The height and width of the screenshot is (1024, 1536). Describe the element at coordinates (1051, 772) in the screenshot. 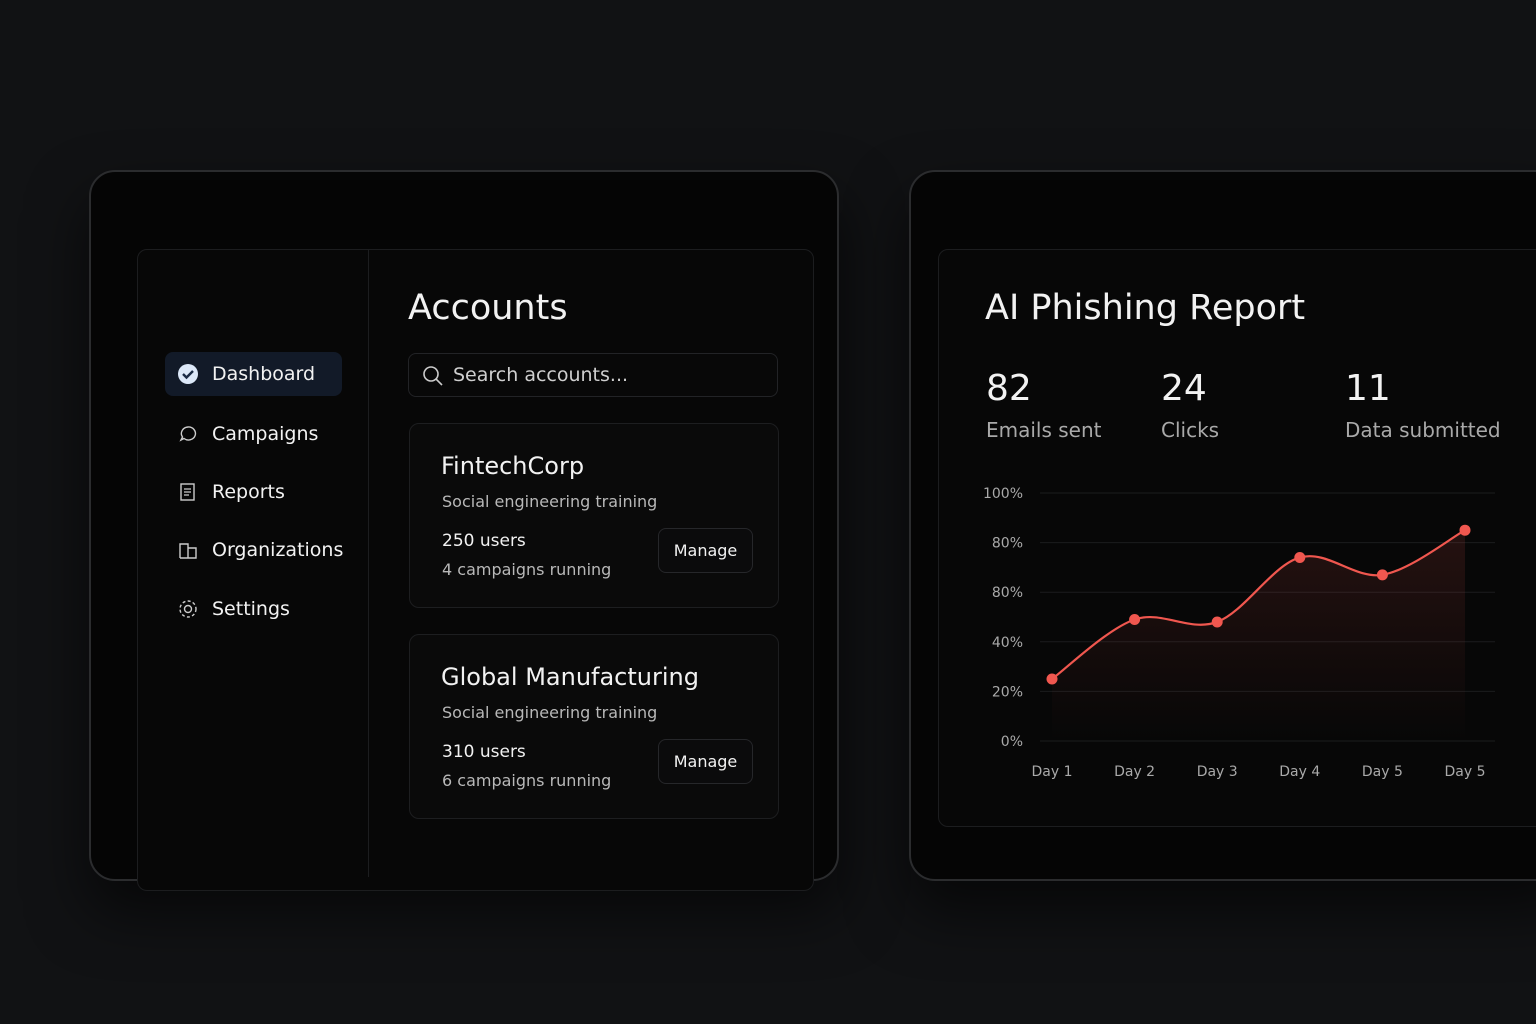

I see `x-tick-label: Day 1` at that location.